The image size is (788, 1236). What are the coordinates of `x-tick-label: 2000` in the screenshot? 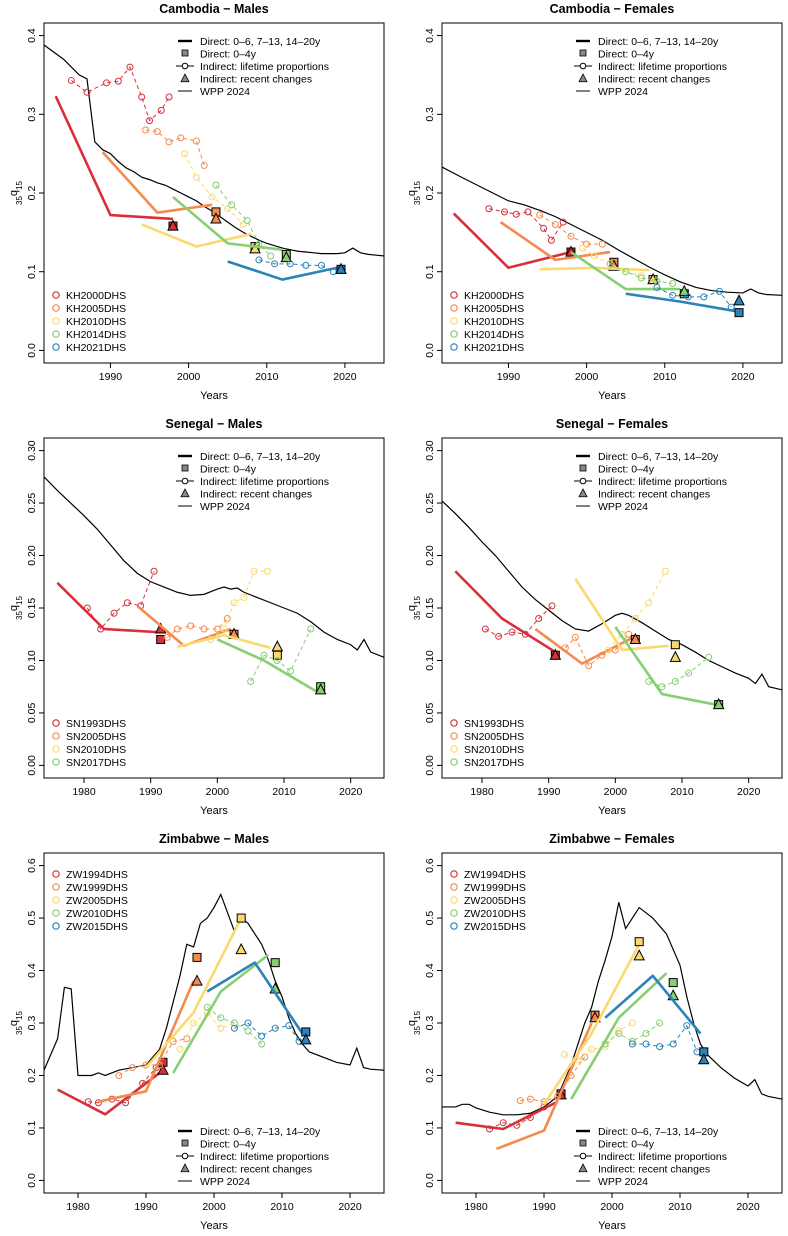 It's located at (616, 792).